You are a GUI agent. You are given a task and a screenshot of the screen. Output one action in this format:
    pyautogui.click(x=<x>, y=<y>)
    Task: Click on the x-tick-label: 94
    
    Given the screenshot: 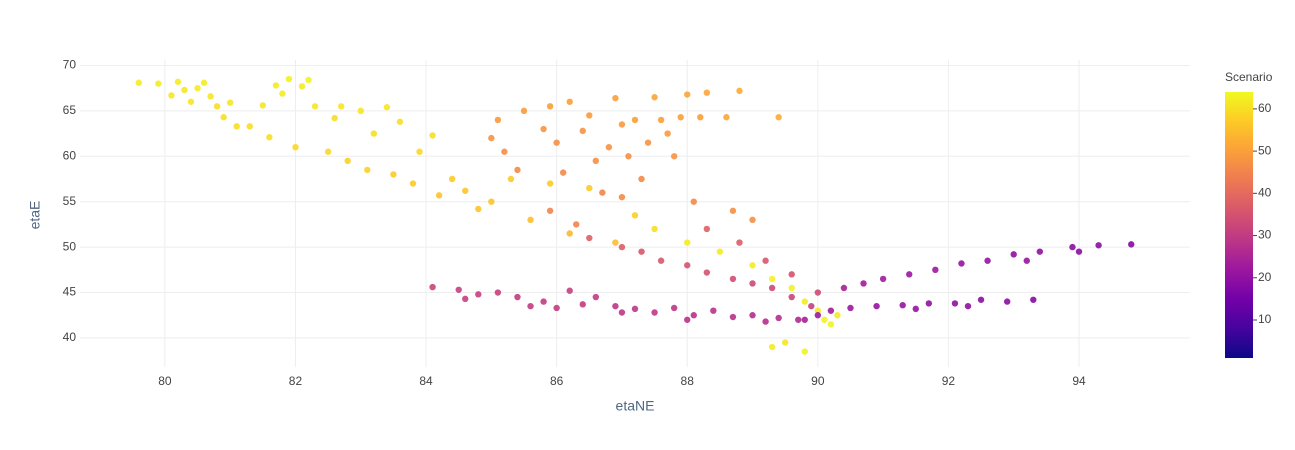 What is the action you would take?
    pyautogui.click(x=1079, y=381)
    